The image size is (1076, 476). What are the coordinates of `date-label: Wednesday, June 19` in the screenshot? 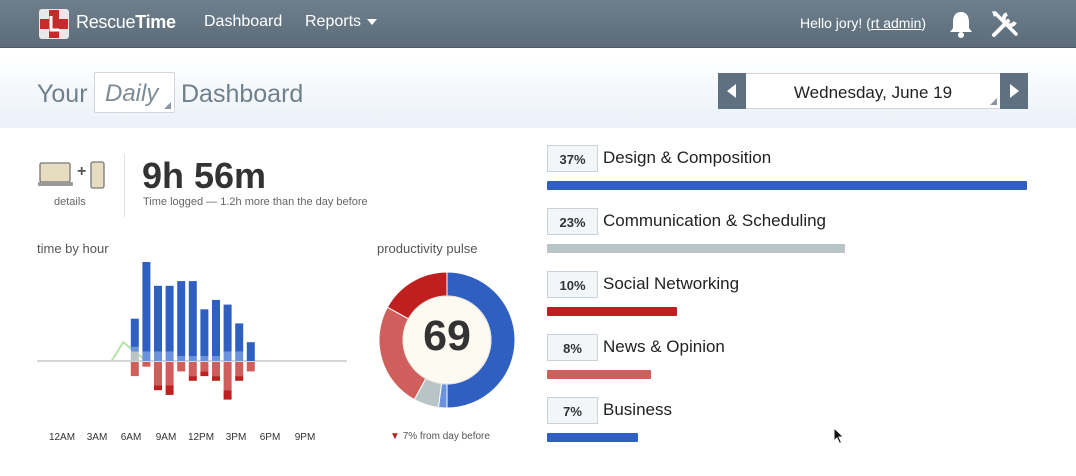 It's located at (873, 92).